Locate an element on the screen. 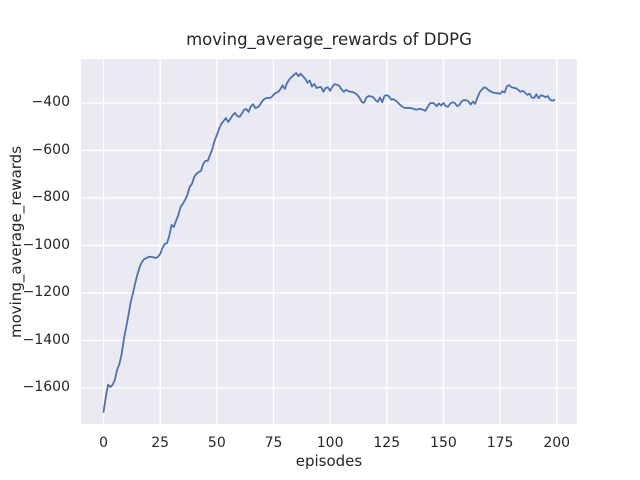  x-tick-label: 200 is located at coordinates (557, 443).